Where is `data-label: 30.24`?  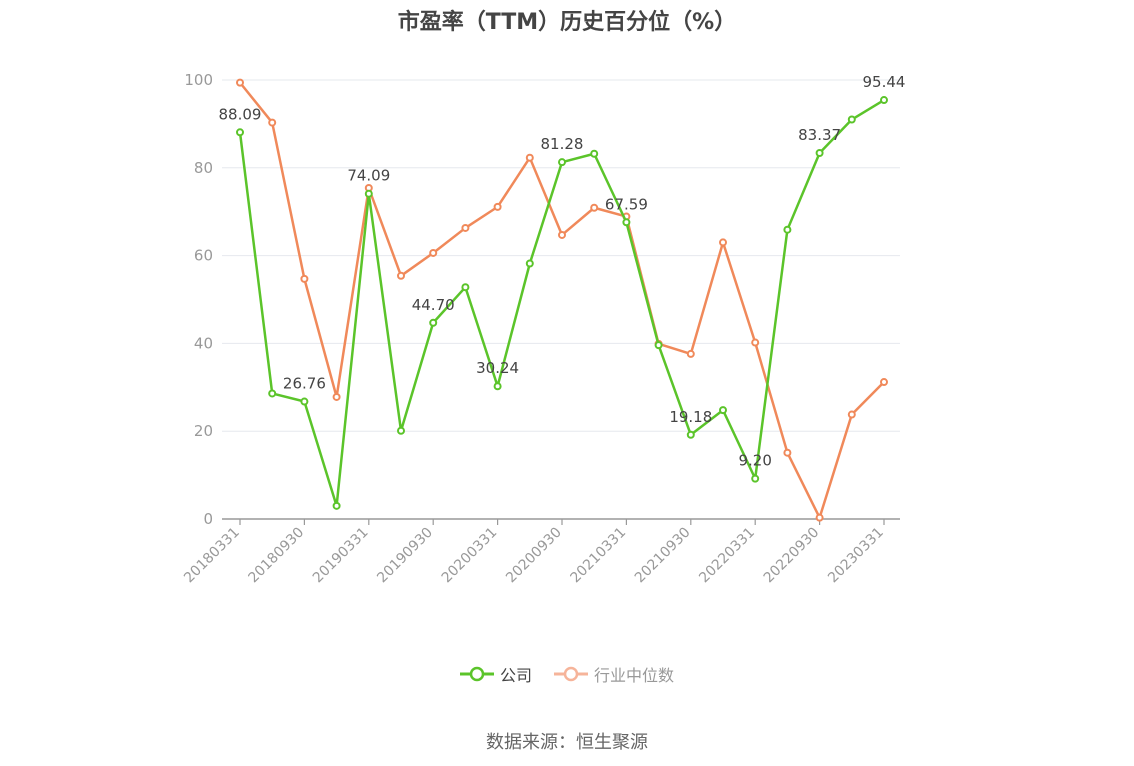
data-label: 30.24 is located at coordinates (497, 368).